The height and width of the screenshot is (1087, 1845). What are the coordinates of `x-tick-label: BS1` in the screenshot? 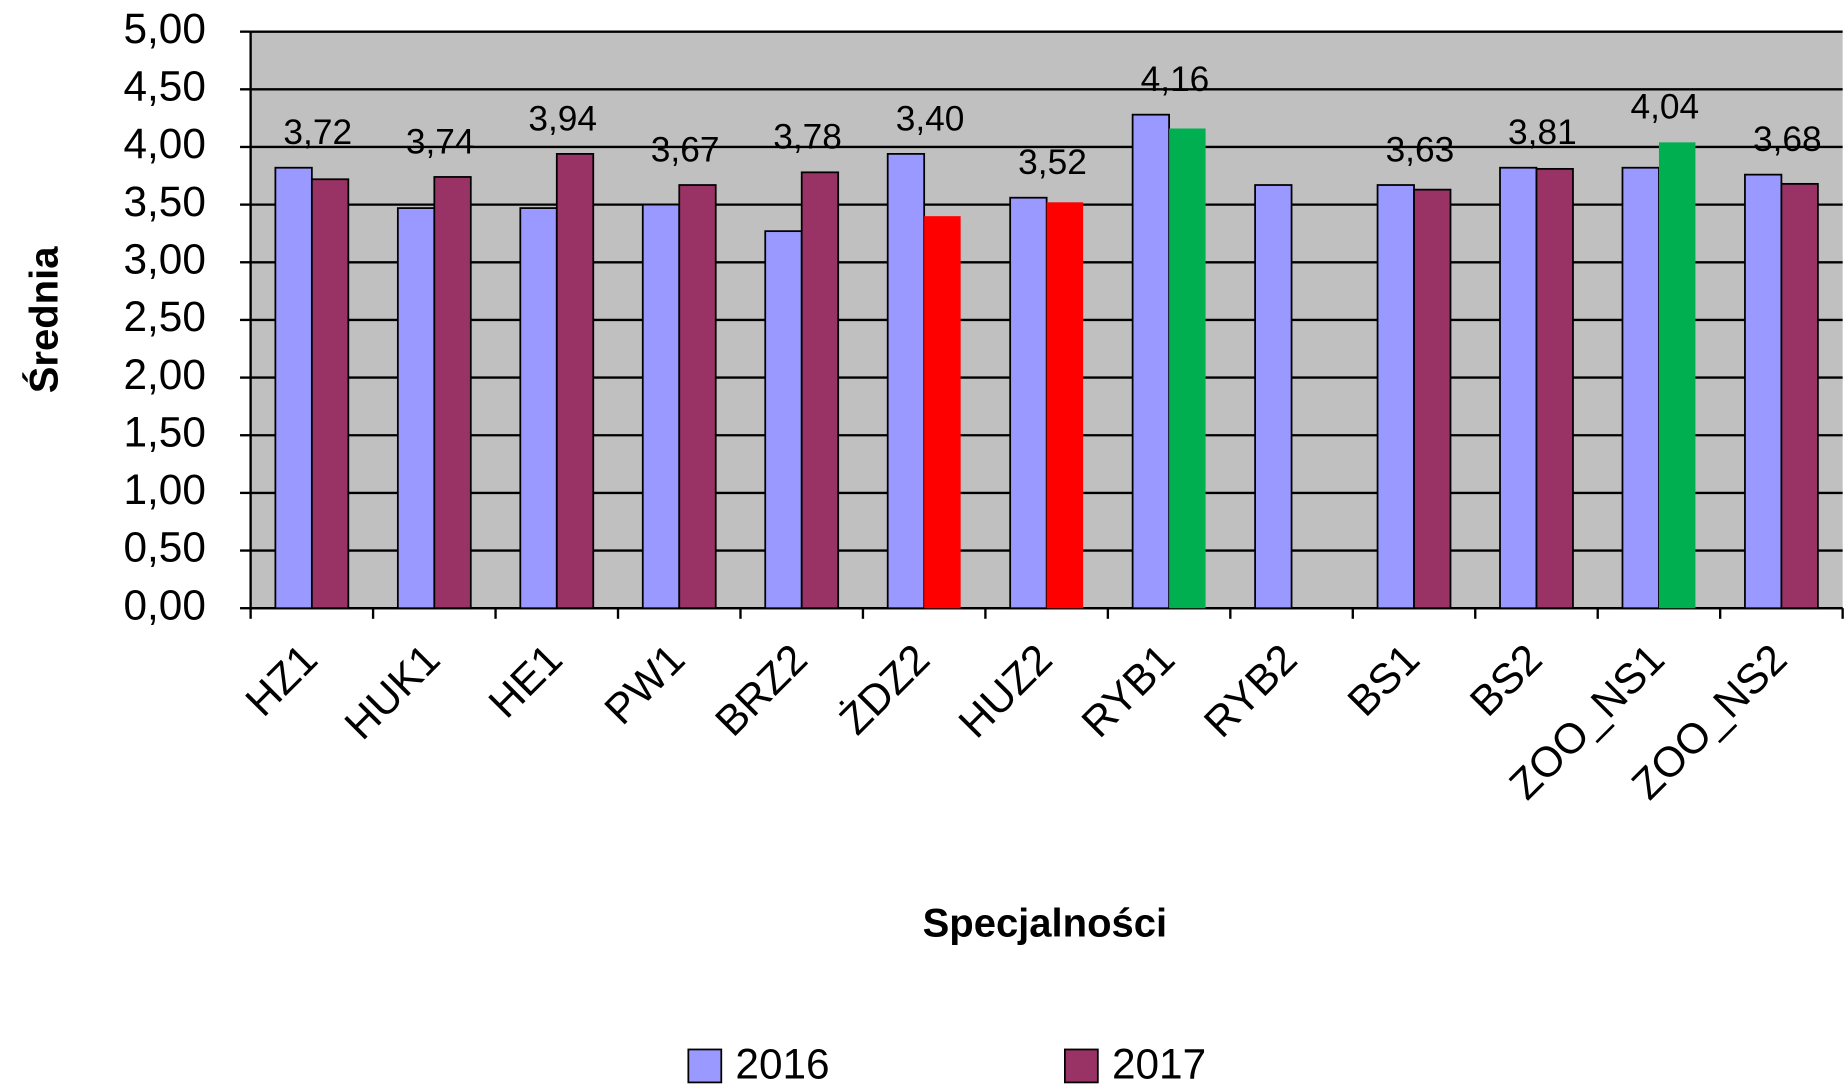 It's located at (1383, 680).